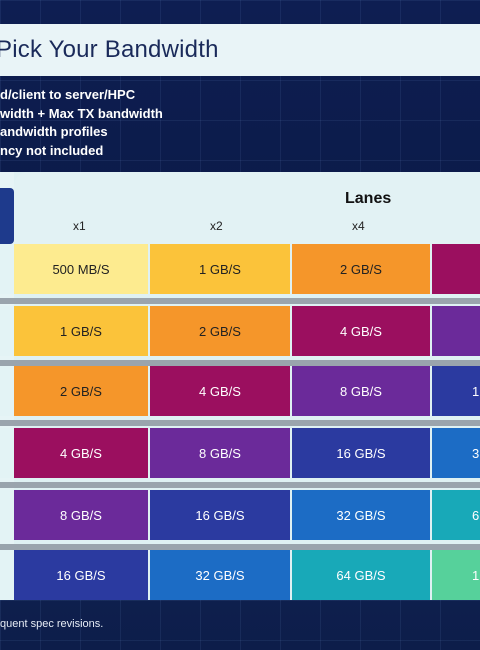  What do you see at coordinates (81, 113) in the screenshot?
I see `bullet-item: width + Max TX bandwidth` at bounding box center [81, 113].